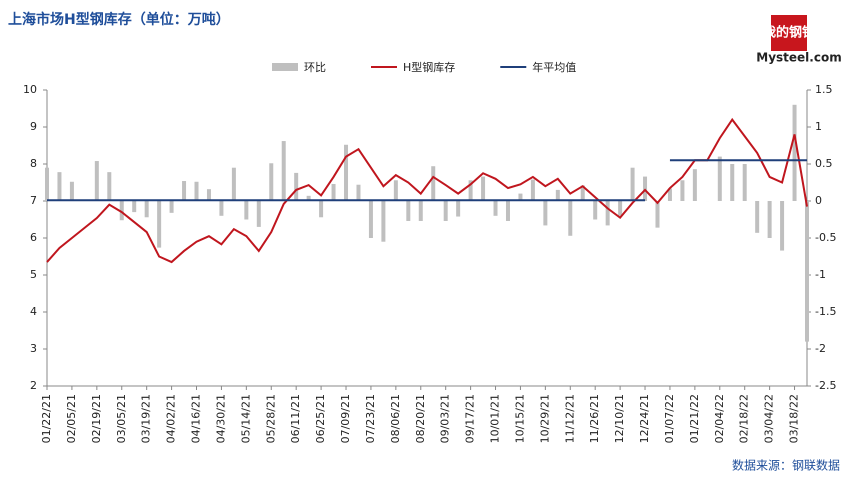  Describe the element at coordinates (470, 418) in the screenshot. I see `x-tick-label: 09/17/21` at that location.